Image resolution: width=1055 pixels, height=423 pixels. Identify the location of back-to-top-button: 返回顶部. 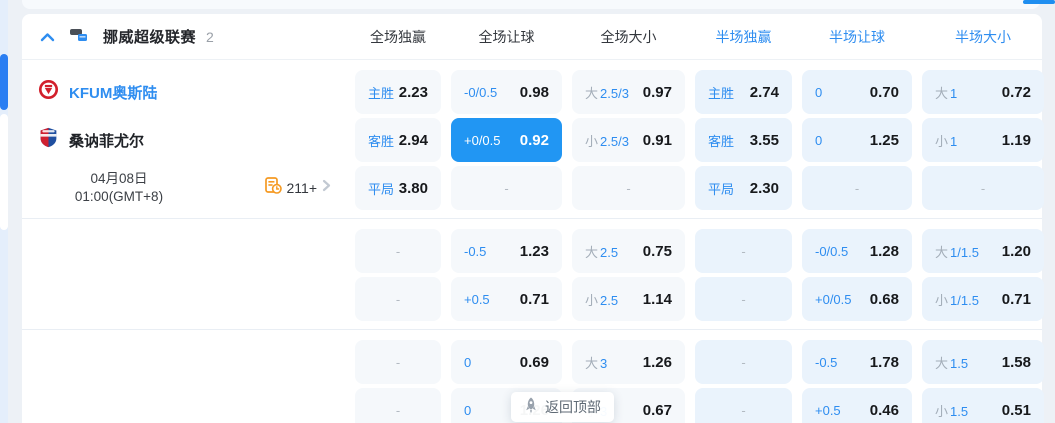
(562, 407).